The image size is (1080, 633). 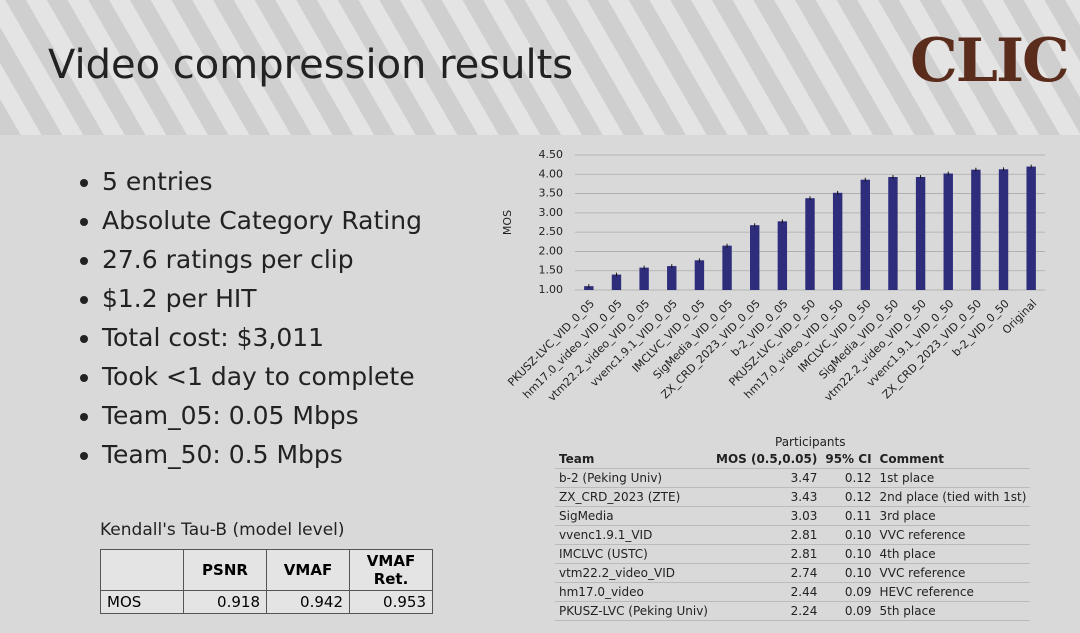 I want to click on bullet: 5 entries, so click(x=262, y=181).